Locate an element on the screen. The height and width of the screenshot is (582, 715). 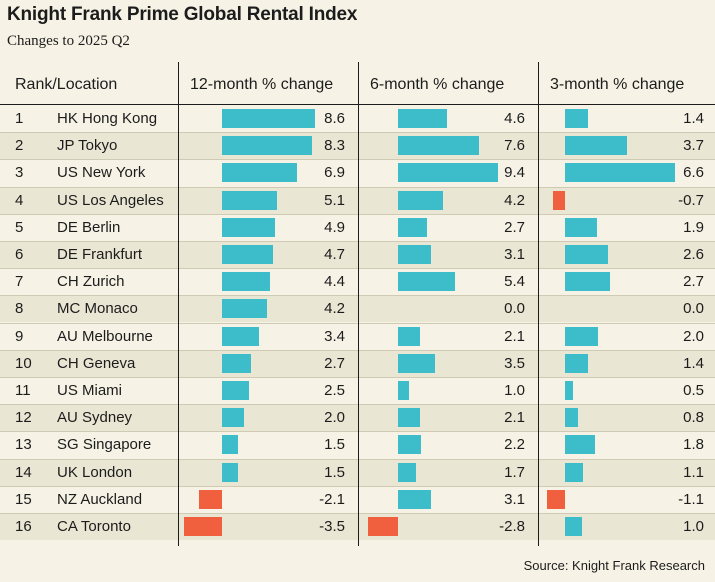
location-label: JP Tokyo is located at coordinates (87, 146).